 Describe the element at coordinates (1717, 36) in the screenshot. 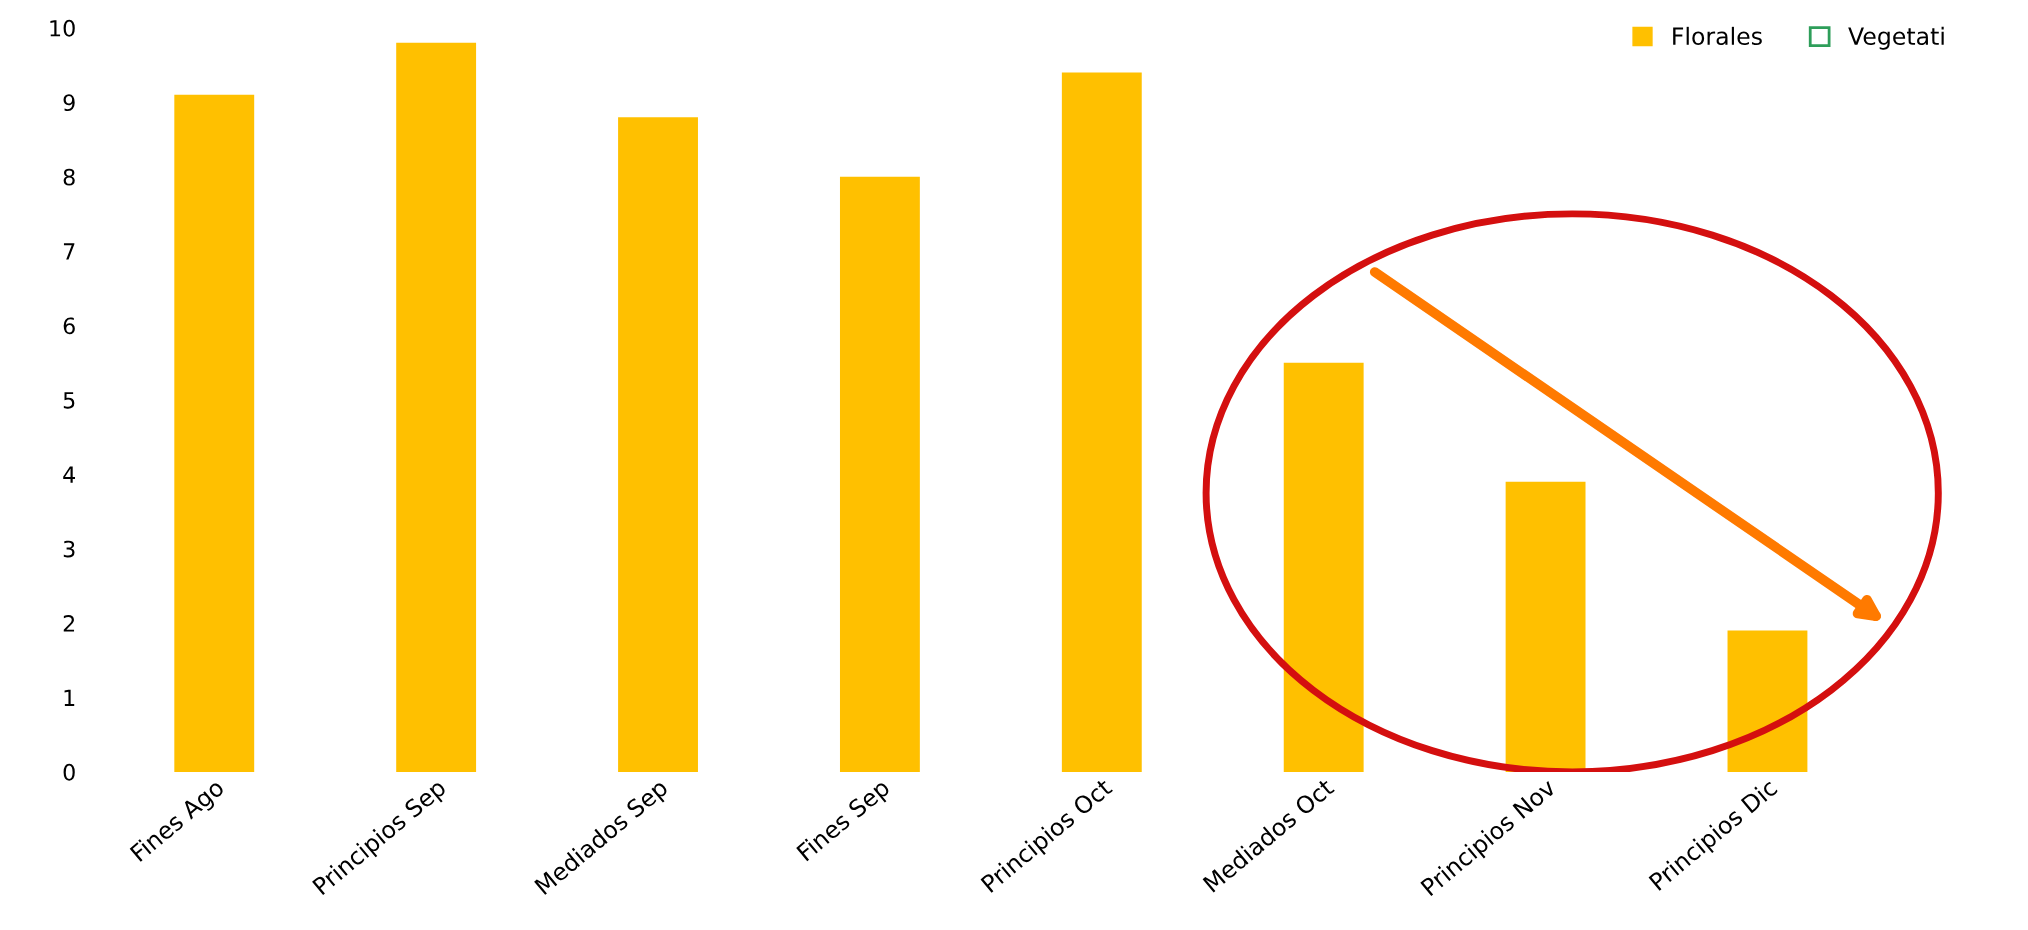

I see `legend-label: Florales` at that location.